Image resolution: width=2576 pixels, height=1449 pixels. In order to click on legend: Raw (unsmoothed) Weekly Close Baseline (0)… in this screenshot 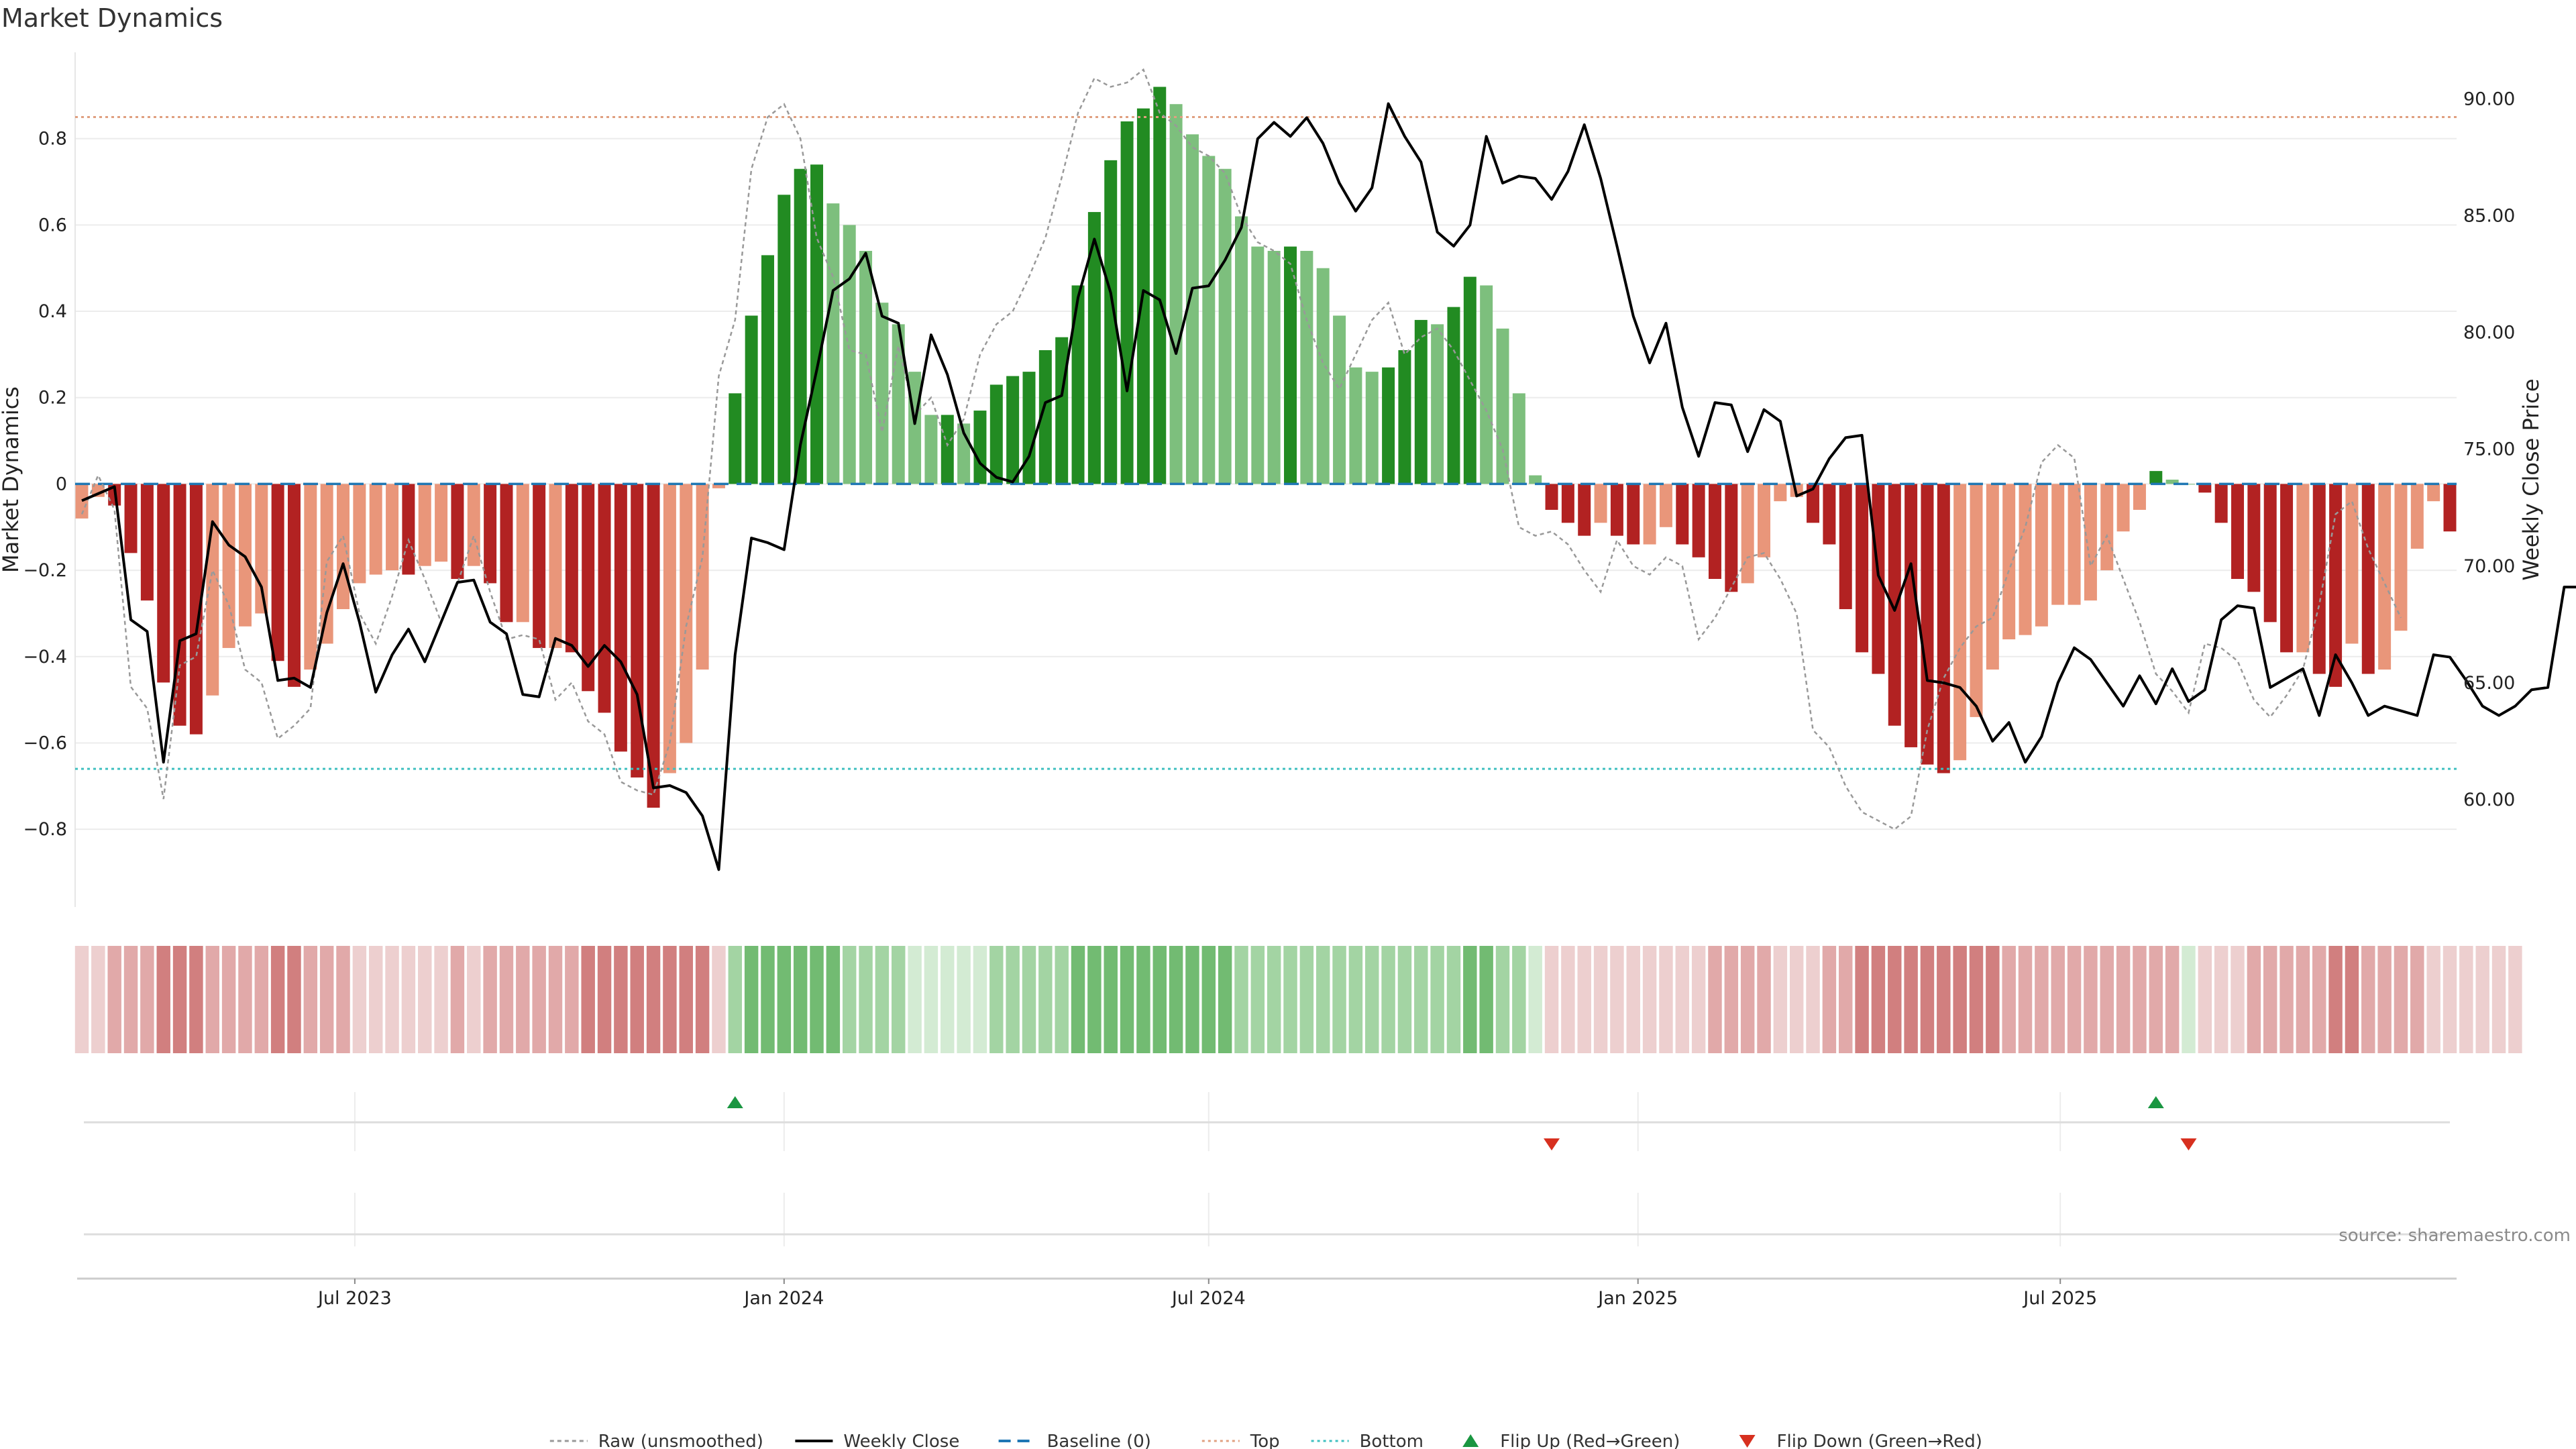, I will do `click(1265, 1440)`.